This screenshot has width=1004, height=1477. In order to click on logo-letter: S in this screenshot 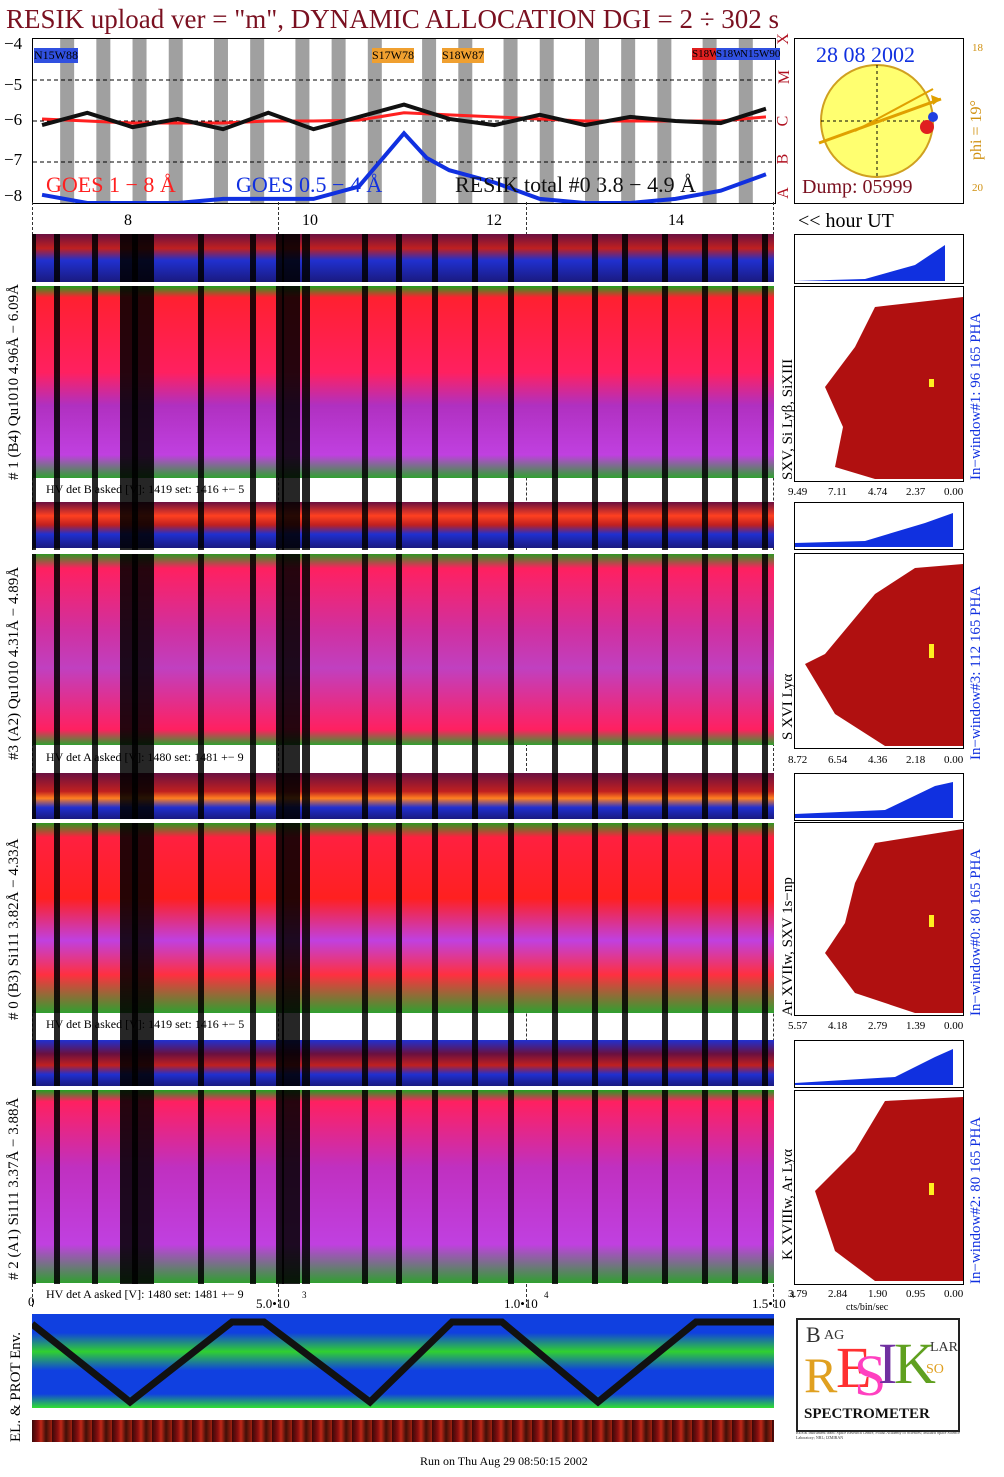, I will do `click(870, 1375)`.